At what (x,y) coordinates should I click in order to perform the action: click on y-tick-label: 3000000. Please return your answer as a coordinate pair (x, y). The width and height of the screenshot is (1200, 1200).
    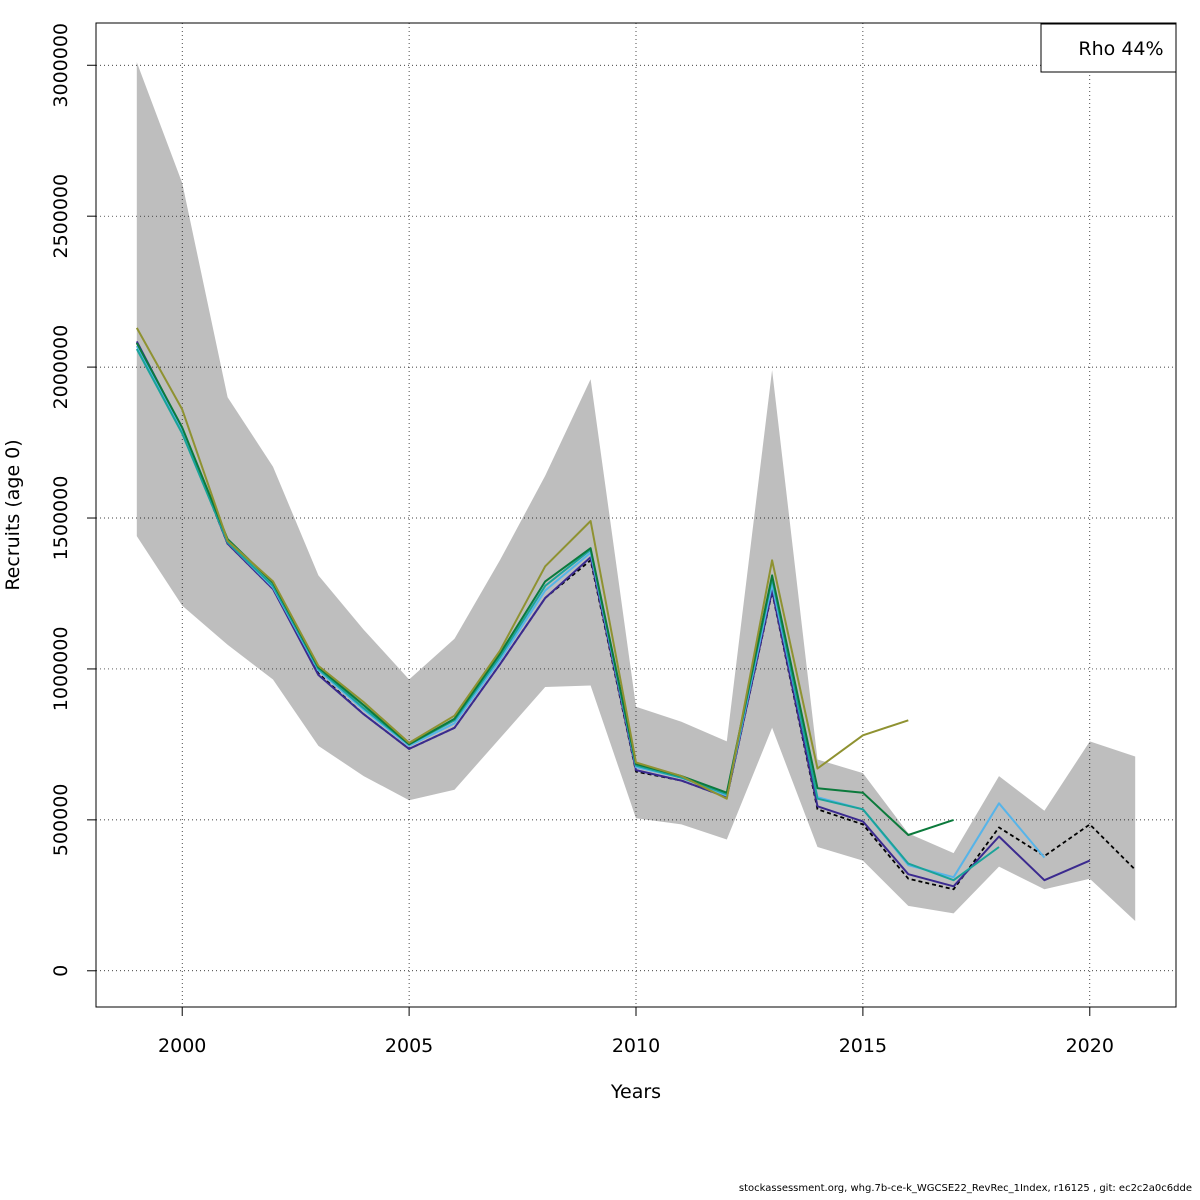
    Looking at the image, I should click on (61, 65).